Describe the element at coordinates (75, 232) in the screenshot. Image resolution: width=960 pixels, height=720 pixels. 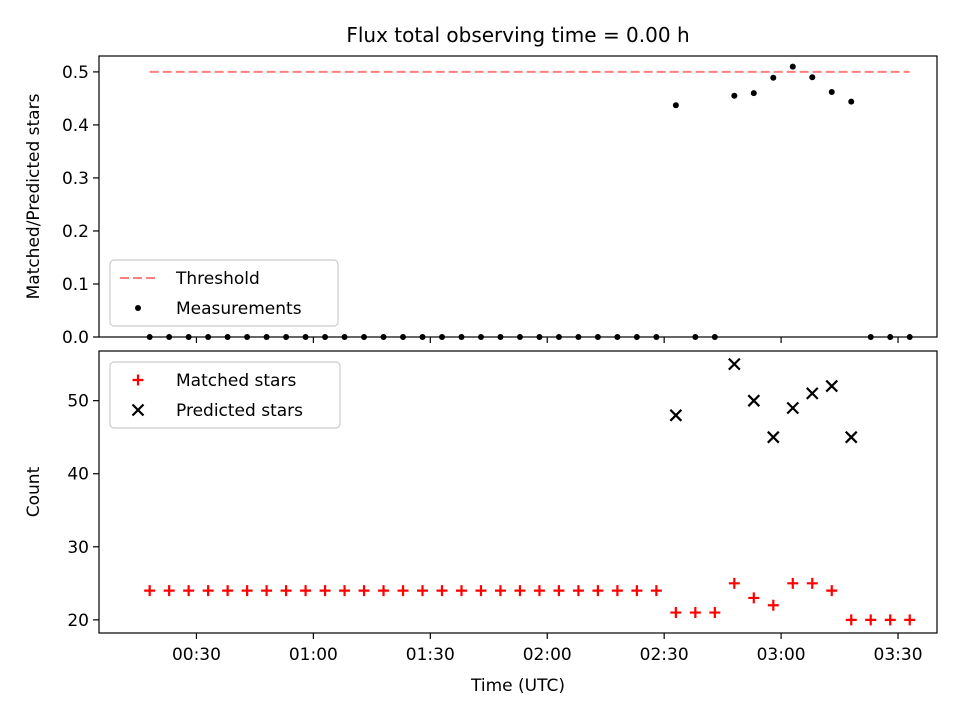
I see `y-tick-label: 0.2` at that location.